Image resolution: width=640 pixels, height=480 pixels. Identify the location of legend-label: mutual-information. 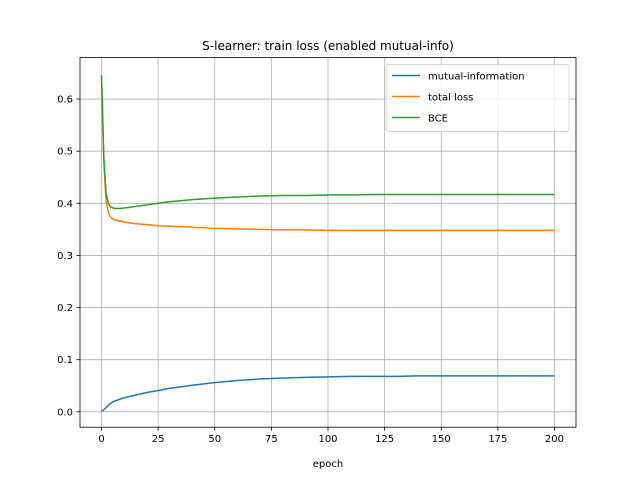
(476, 77).